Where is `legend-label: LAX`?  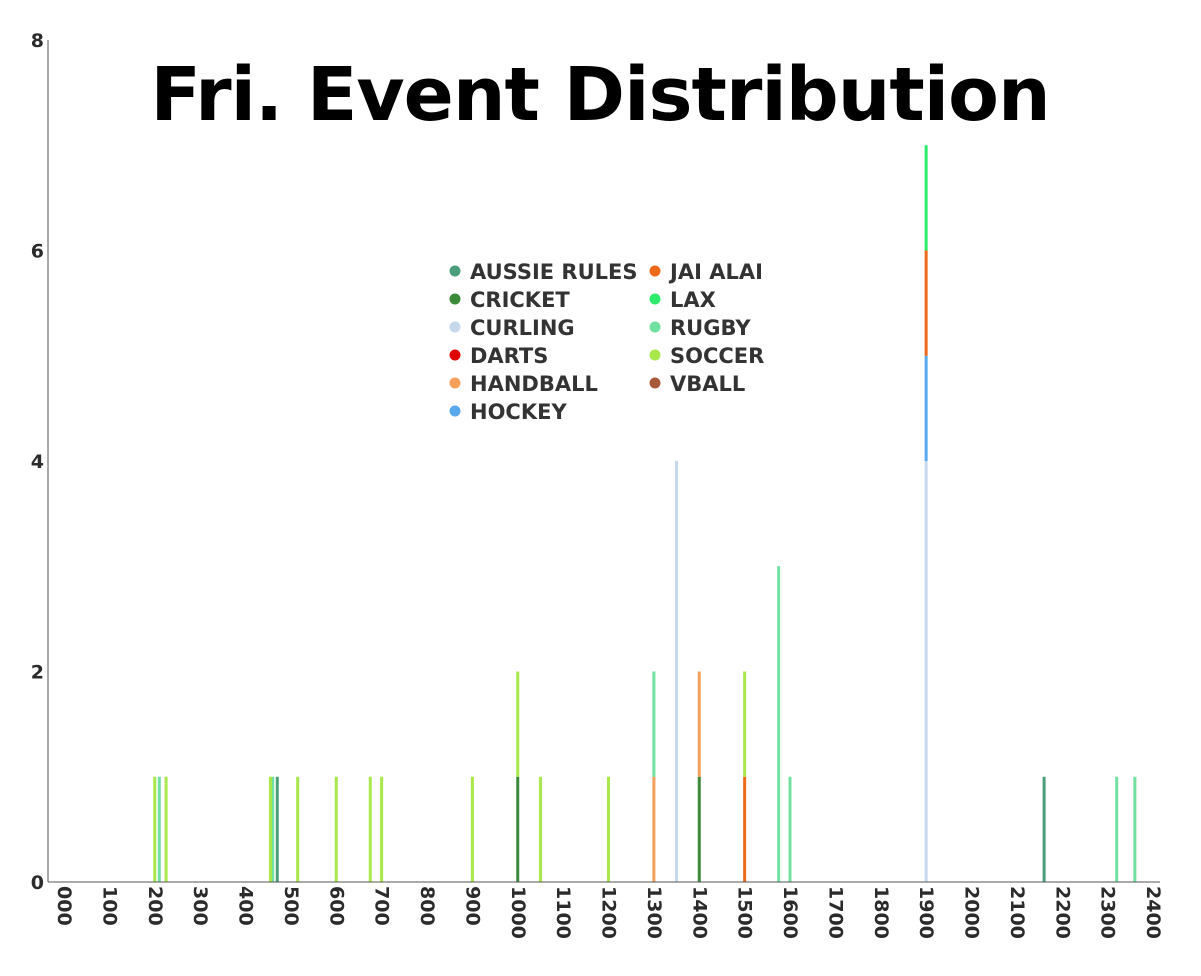
legend-label: LAX is located at coordinates (693, 300).